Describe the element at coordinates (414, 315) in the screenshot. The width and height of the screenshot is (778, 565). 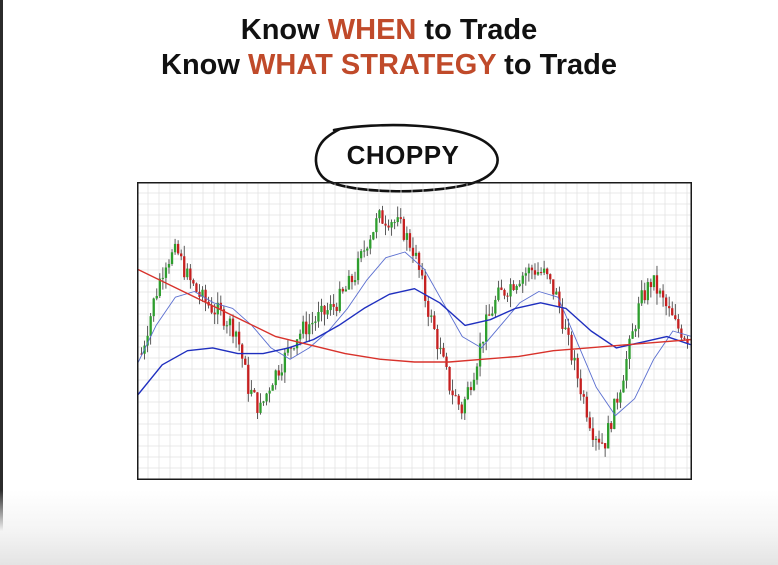
I see `ma-line-slow` at that location.